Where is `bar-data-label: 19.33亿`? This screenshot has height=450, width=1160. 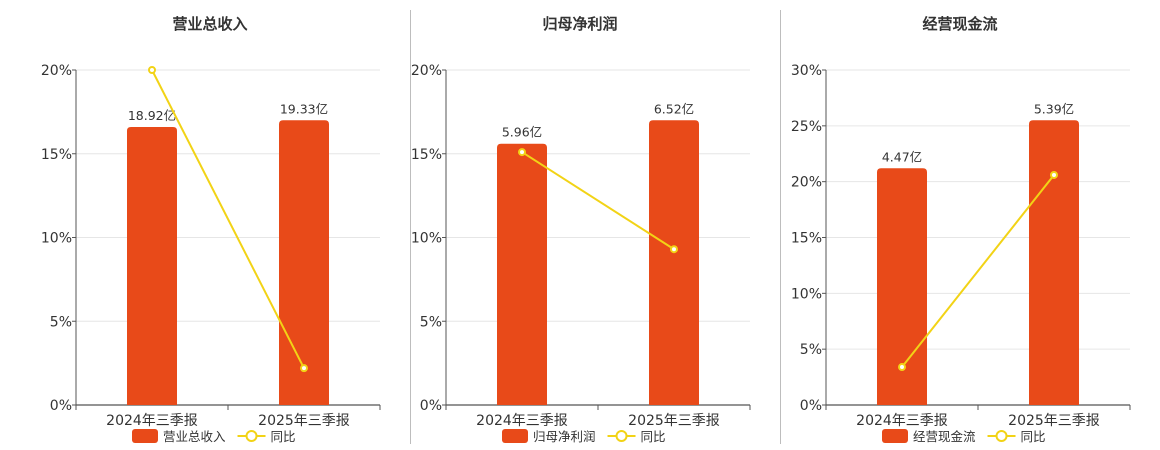 bar-data-label: 19.33亿 is located at coordinates (304, 108).